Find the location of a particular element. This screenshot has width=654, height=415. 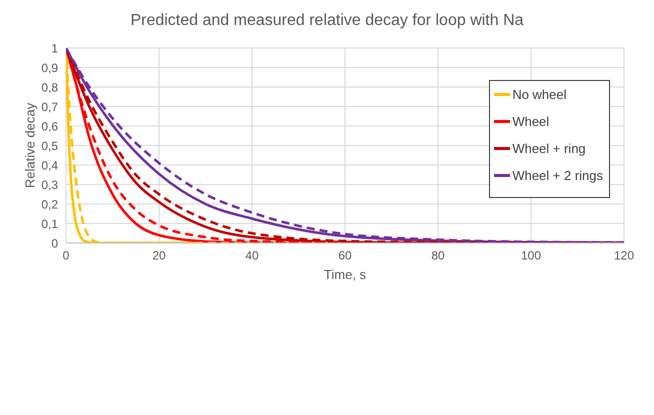

x-tick-label: 0 is located at coordinates (66, 255).